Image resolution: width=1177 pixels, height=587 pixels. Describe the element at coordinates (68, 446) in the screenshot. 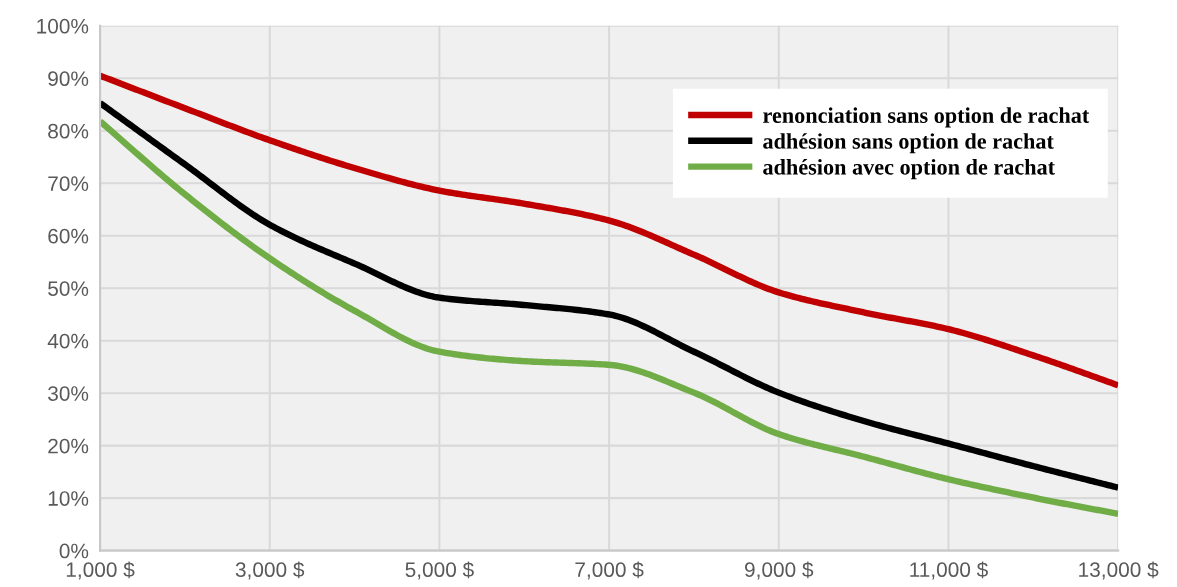

I see `y-tick-label: 20%` at that location.